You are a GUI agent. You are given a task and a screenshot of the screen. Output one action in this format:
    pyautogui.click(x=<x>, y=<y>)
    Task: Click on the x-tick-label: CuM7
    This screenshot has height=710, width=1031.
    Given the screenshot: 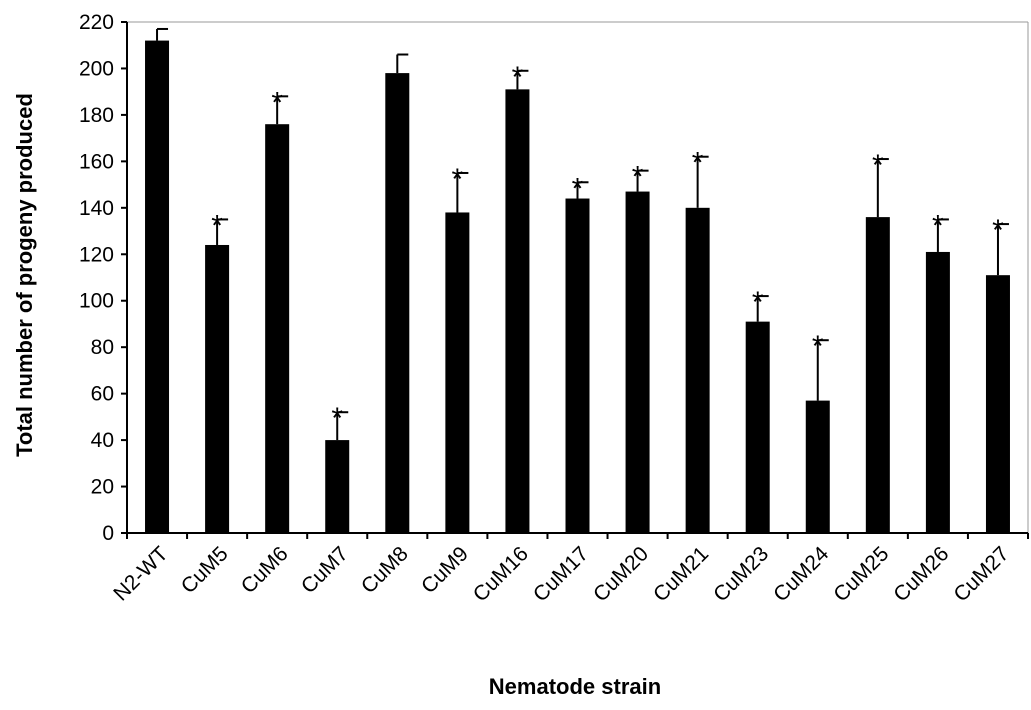 What is the action you would take?
    pyautogui.click(x=325, y=570)
    